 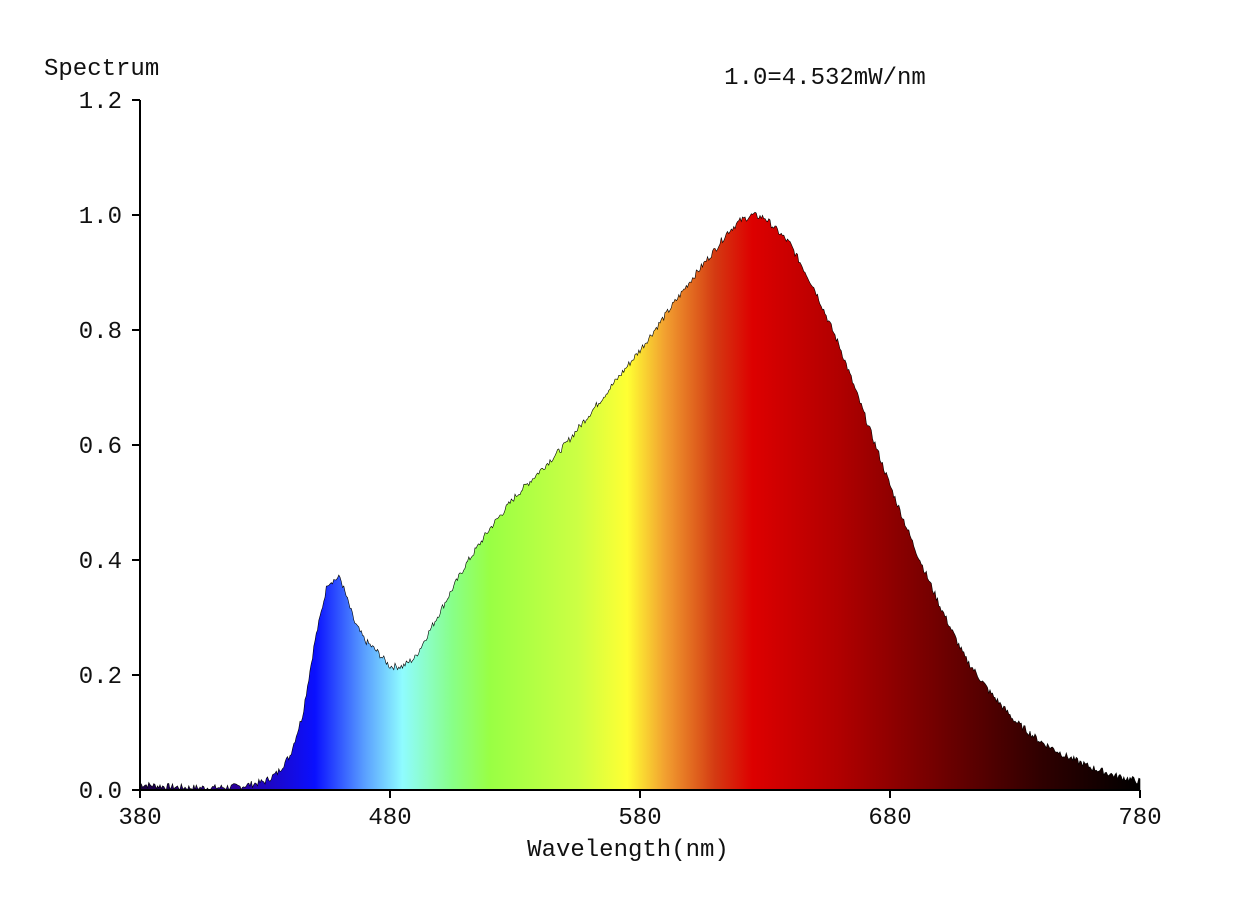 I want to click on y-ticks: 0.0 0.2 0.4 0.6 0.8 1.0 1.2, so click(x=109, y=447).